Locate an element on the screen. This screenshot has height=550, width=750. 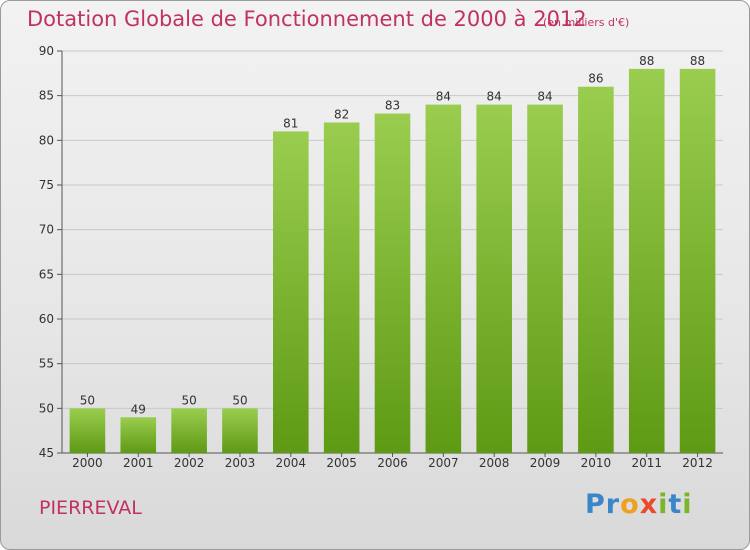
proxiti-logo: Proxiti is located at coordinates (639, 504).